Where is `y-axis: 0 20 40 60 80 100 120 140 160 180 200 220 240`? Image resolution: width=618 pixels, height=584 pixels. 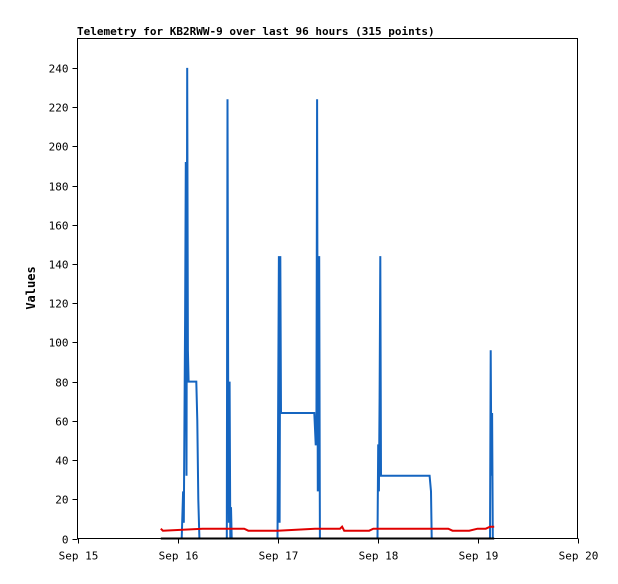
y-axis: 0 20 40 60 80 100 120 140 160 180 200 220 240 is located at coordinates (63, 305).